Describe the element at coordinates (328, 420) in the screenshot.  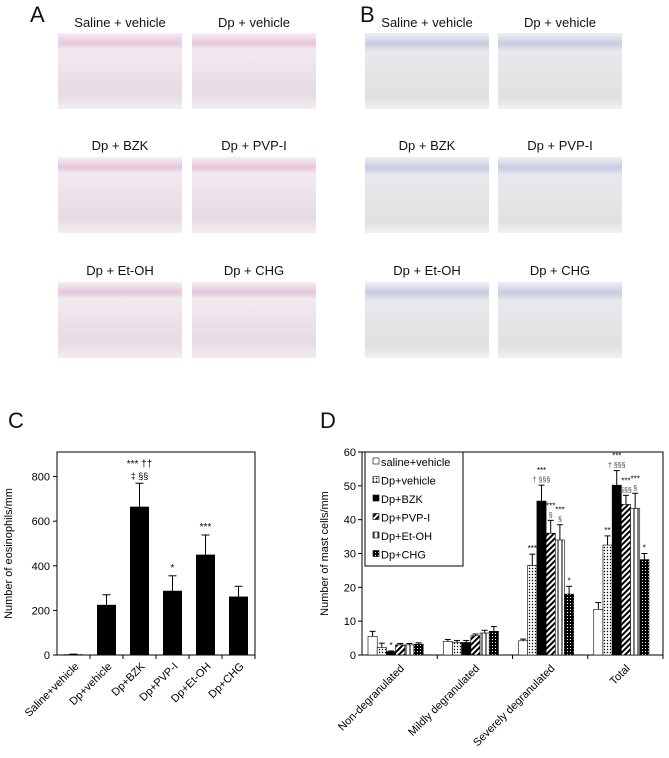
I see `panel-label-d: D` at that location.